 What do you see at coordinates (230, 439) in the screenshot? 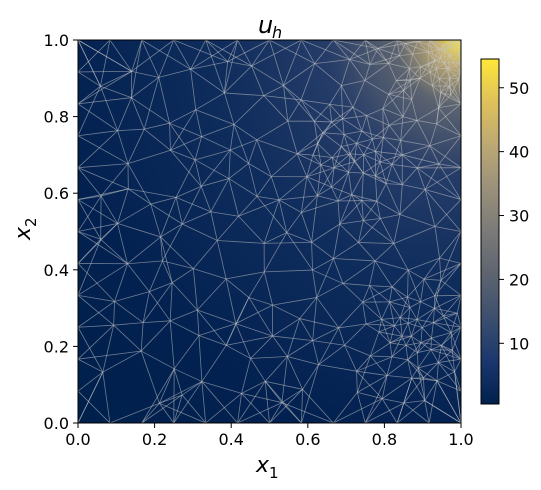
I see `x-tick-label: 0.4` at bounding box center [230, 439].